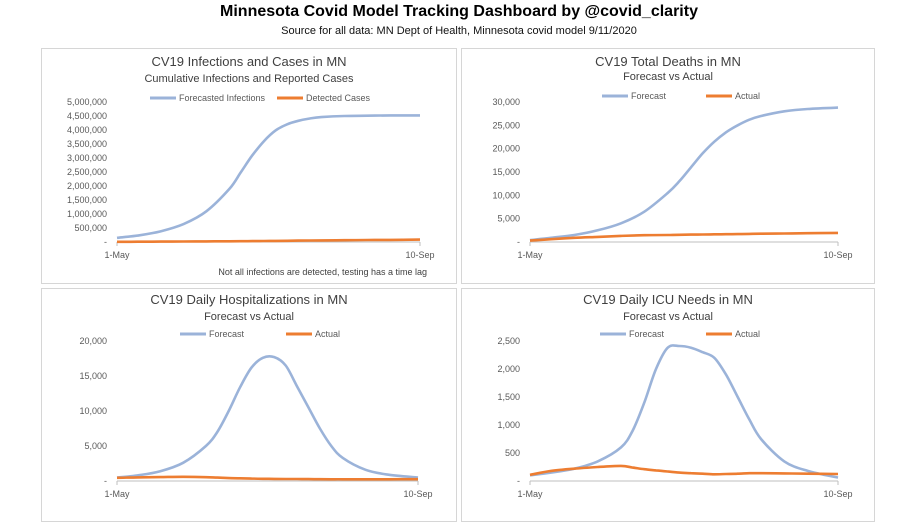 The image size is (918, 529). What do you see at coordinates (668, 61) in the screenshot?
I see `chart-title: CV19 Total Deaths in MN` at bounding box center [668, 61].